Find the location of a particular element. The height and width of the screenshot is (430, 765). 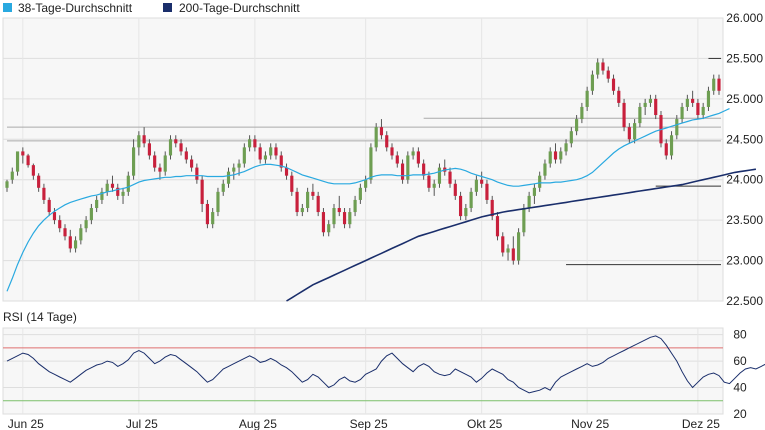

rsi-title: RSI (14 Tage) is located at coordinates (40, 317).